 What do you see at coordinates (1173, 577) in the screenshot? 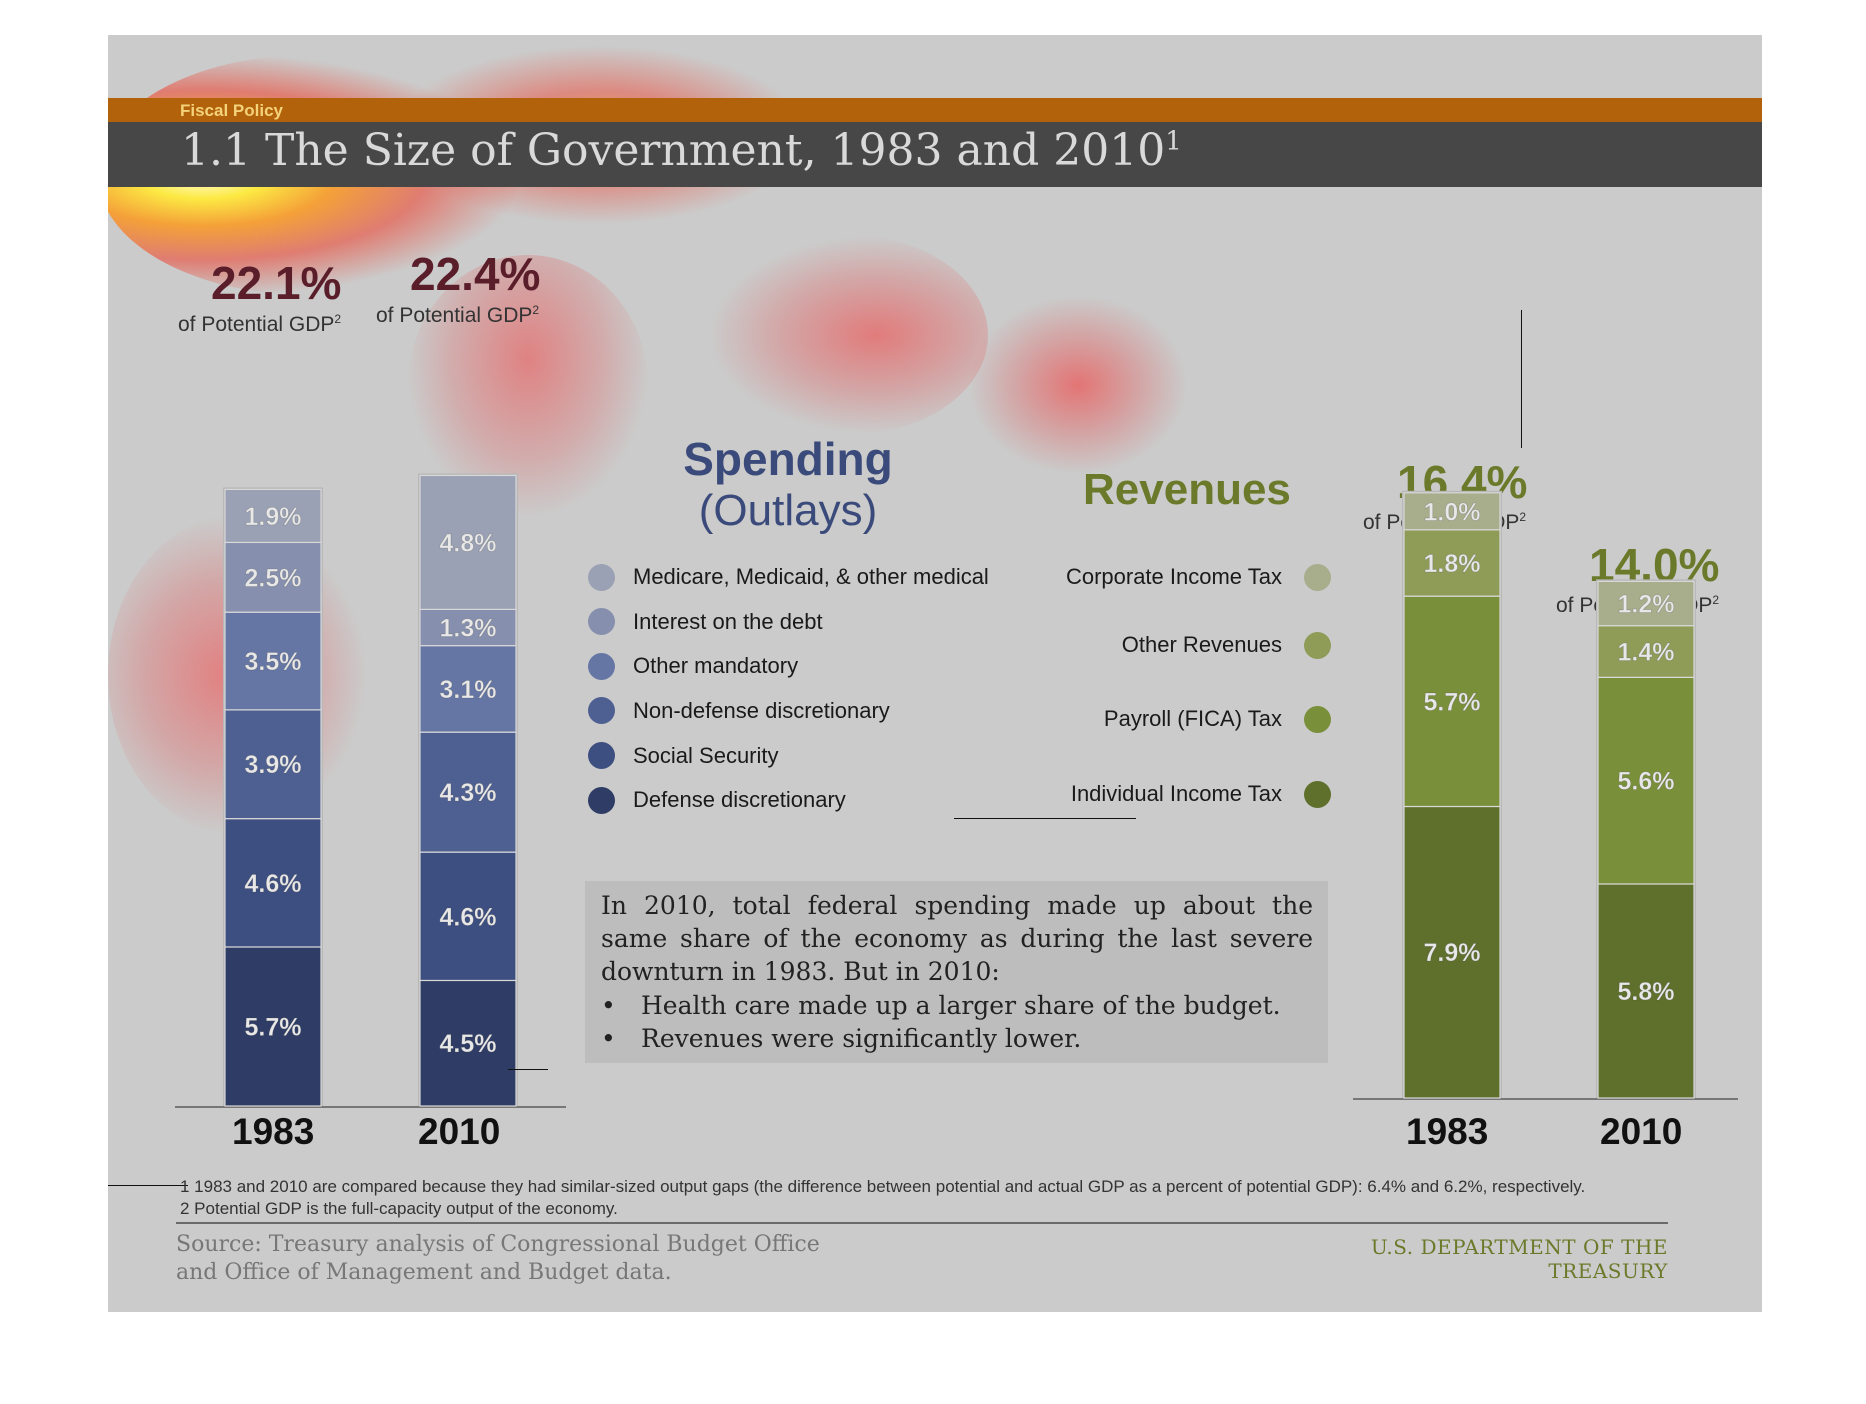
I see `legend-label: Corporate Income Tax` at bounding box center [1173, 577].